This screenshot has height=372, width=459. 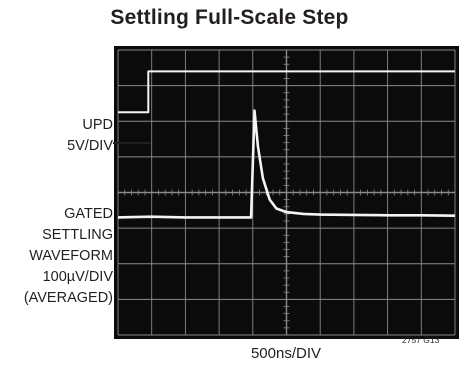 What do you see at coordinates (77, 235) in the screenshot?
I see `channel-label-settling: SETTLING` at bounding box center [77, 235].